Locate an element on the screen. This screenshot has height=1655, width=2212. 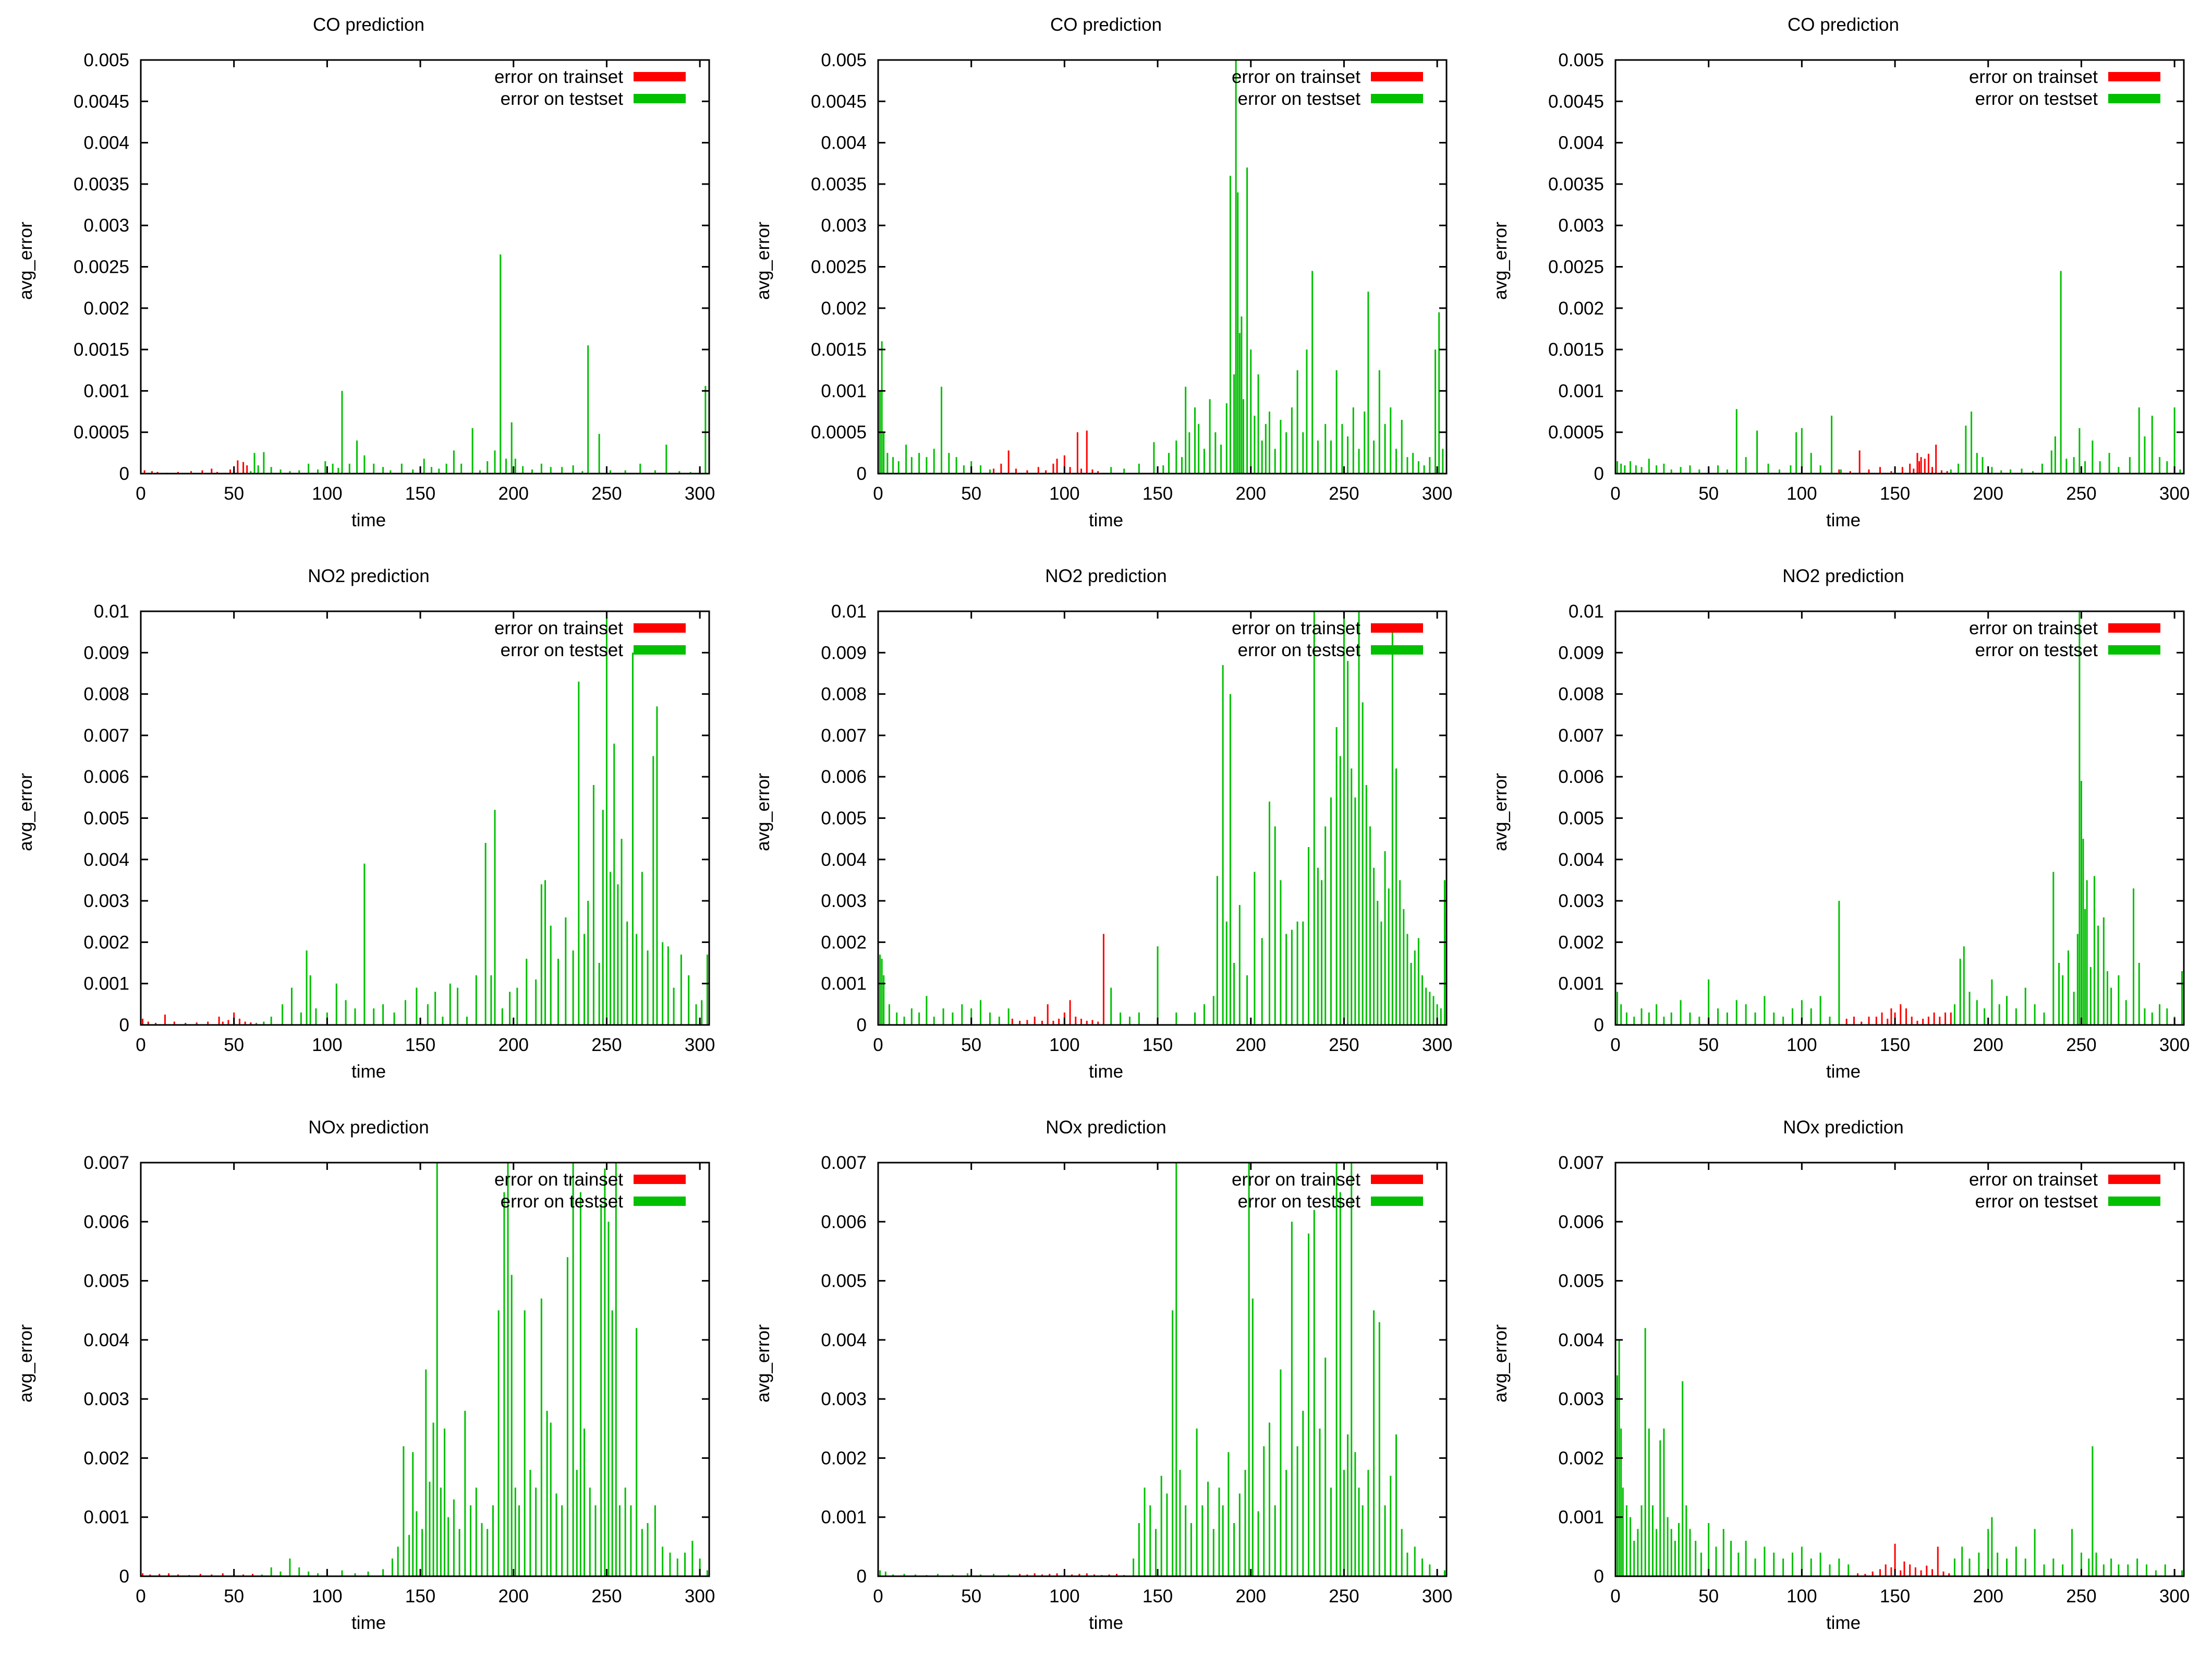
legend-swatch-trainset is located at coordinates (660, 76).